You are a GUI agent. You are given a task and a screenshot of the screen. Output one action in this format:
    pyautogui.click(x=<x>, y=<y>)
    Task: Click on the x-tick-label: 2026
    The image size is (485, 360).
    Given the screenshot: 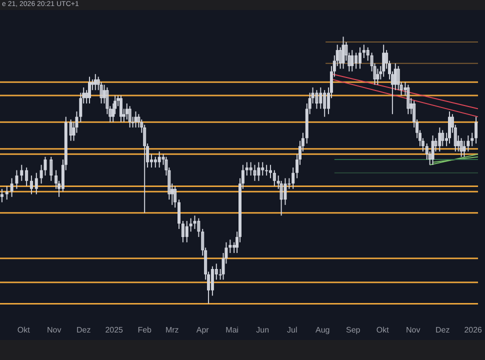 What is the action you would take?
    pyautogui.click(x=473, y=329)
    